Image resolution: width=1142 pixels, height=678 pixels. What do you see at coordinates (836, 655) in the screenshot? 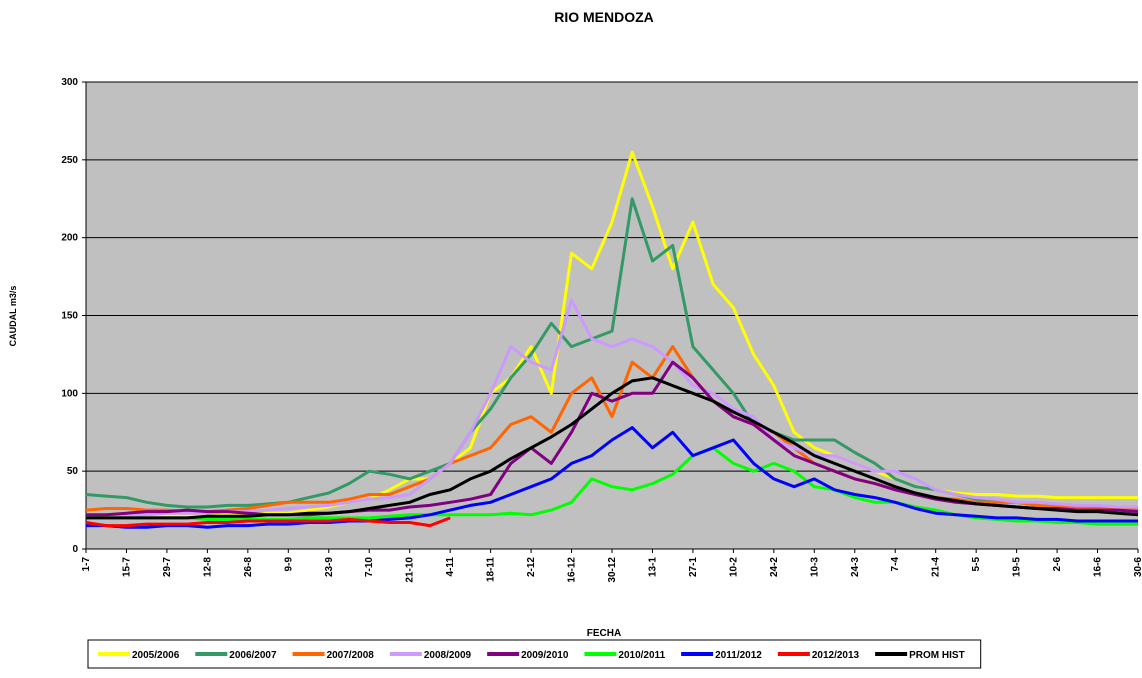
I see `legend-label: 2012/2013` at bounding box center [836, 655].